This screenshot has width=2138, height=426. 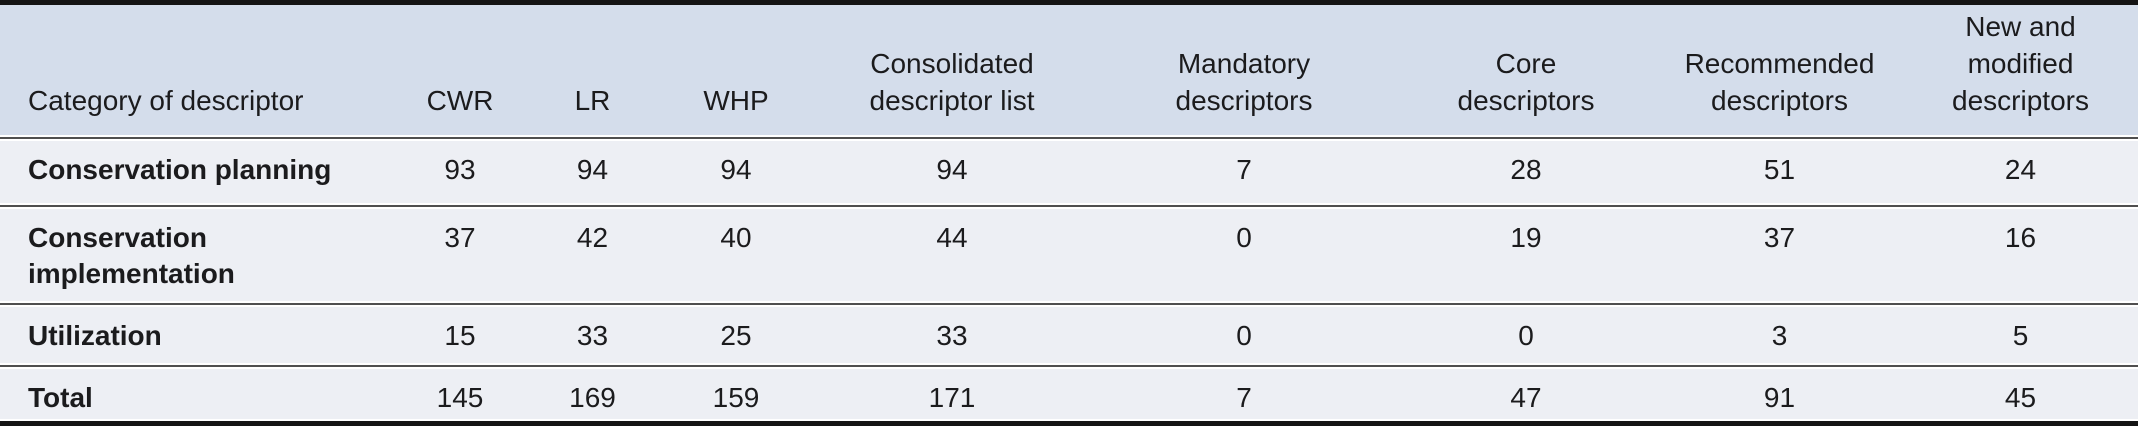 What do you see at coordinates (1779, 397) in the screenshot?
I see `value-cell: 91` at bounding box center [1779, 397].